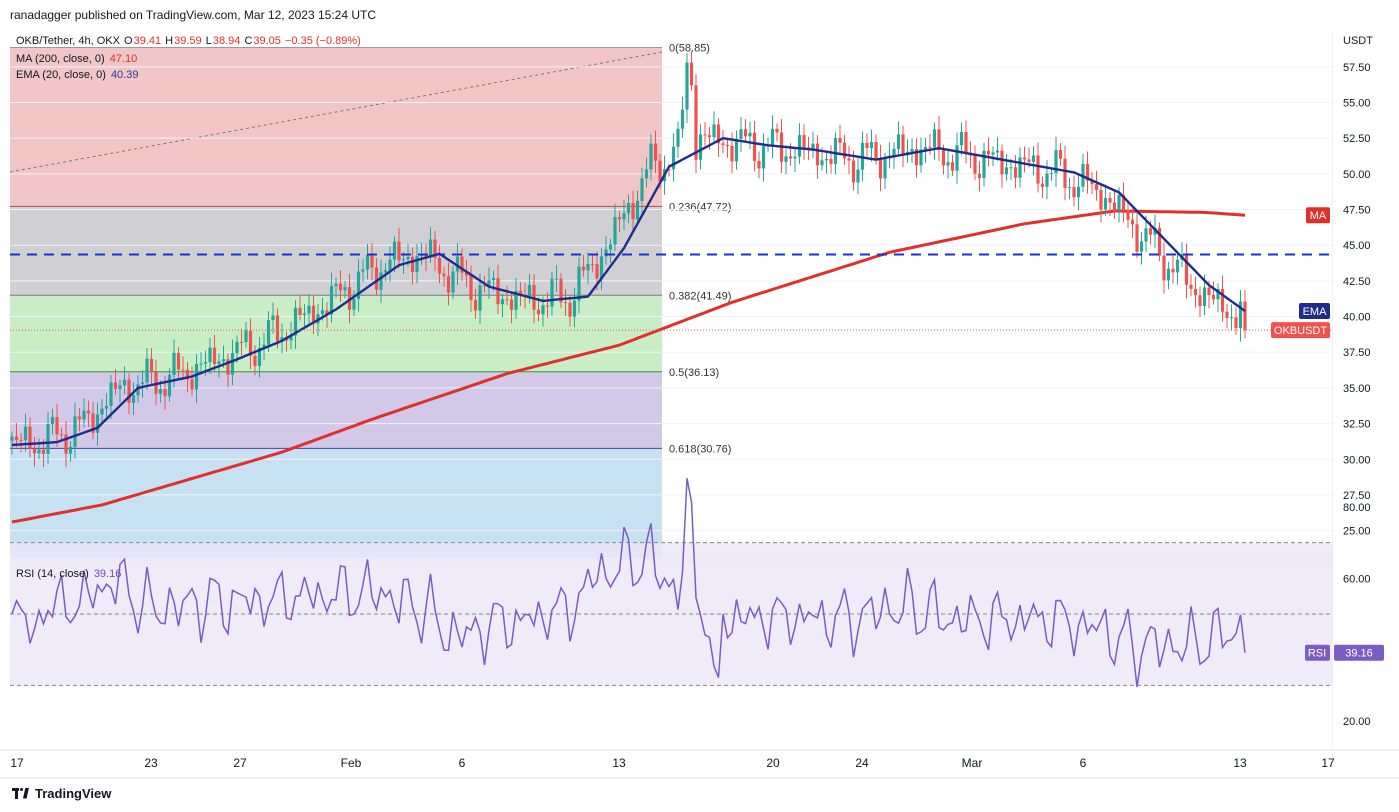 This screenshot has height=812, width=1399. I want to click on fib-level-label: 0.5(36.13), so click(694, 373).